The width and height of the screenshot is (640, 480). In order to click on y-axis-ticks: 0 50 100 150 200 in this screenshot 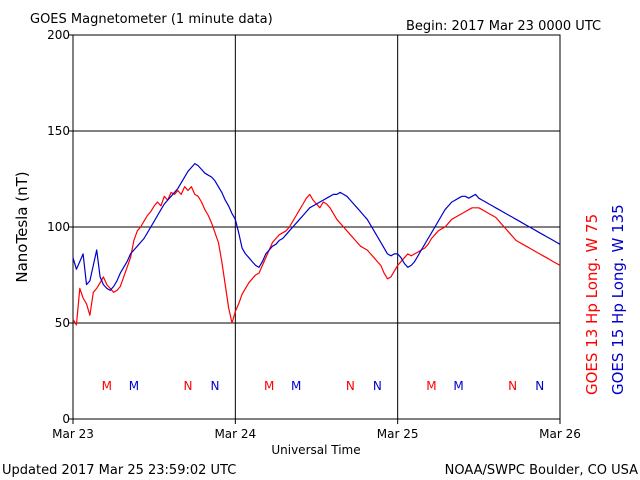, I will do `click(60, 227)`.